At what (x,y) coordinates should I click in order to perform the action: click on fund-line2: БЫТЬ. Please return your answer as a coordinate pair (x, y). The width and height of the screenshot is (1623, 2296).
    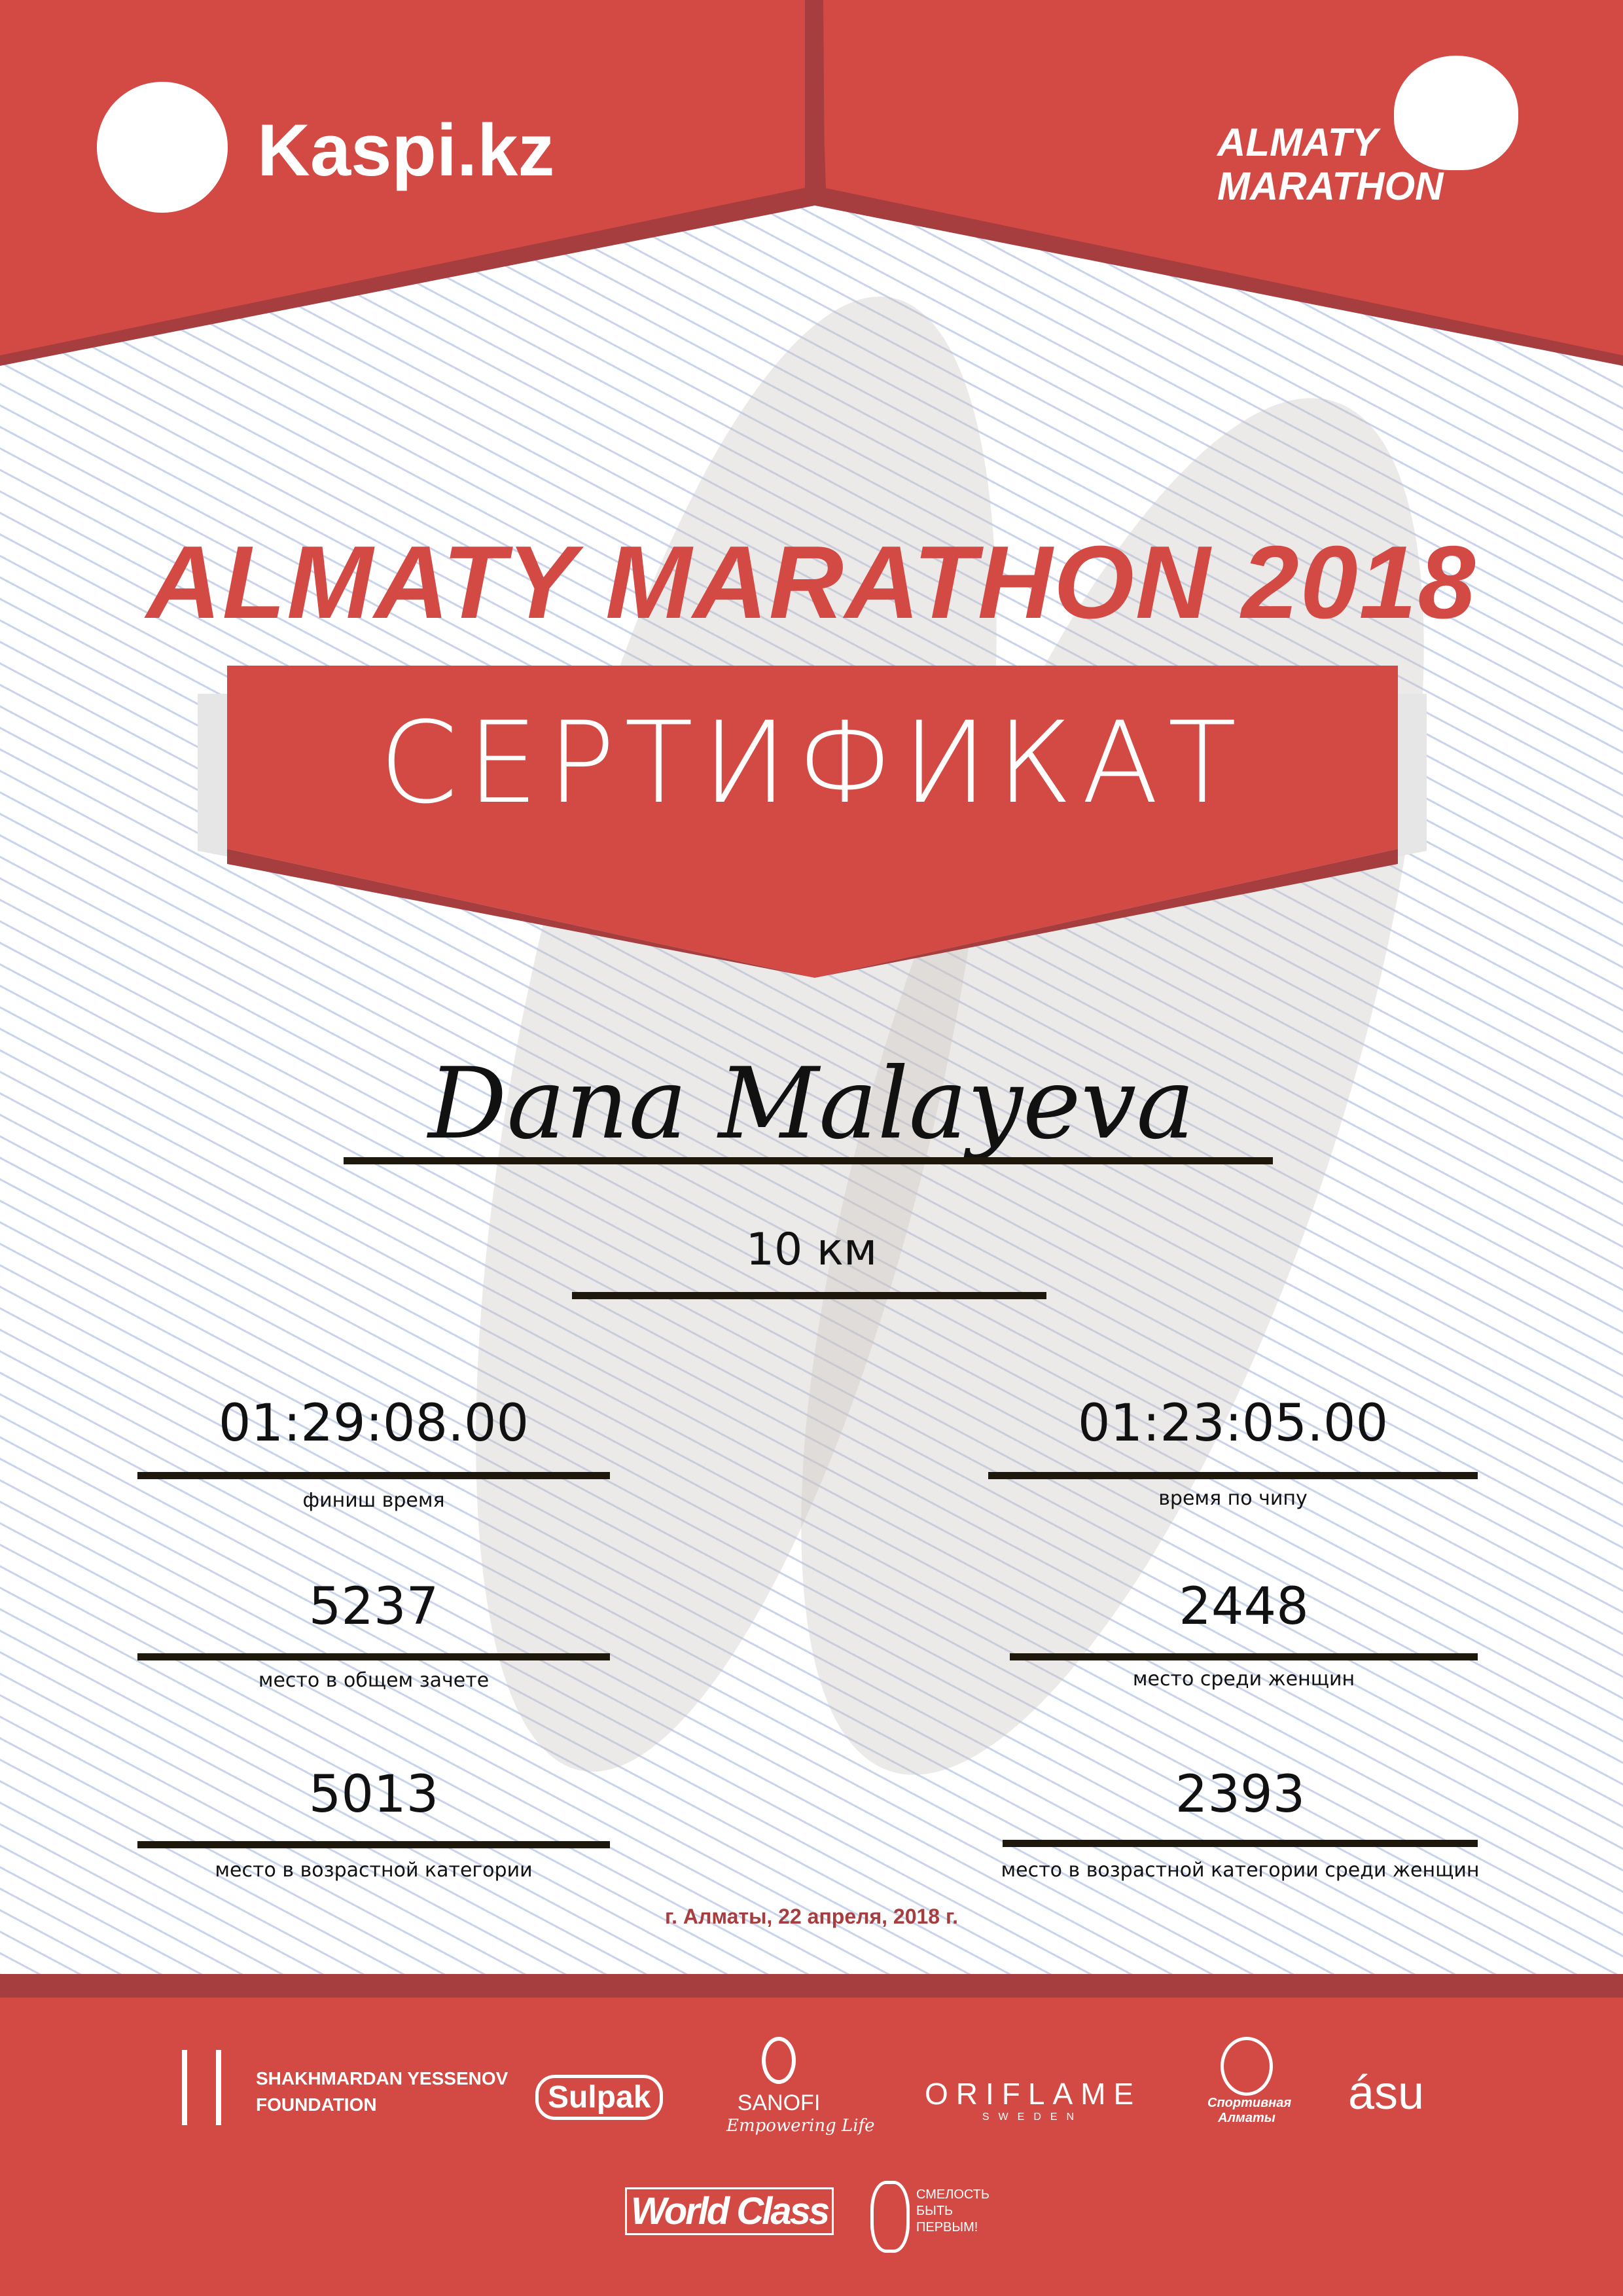
    Looking at the image, I should click on (935, 2211).